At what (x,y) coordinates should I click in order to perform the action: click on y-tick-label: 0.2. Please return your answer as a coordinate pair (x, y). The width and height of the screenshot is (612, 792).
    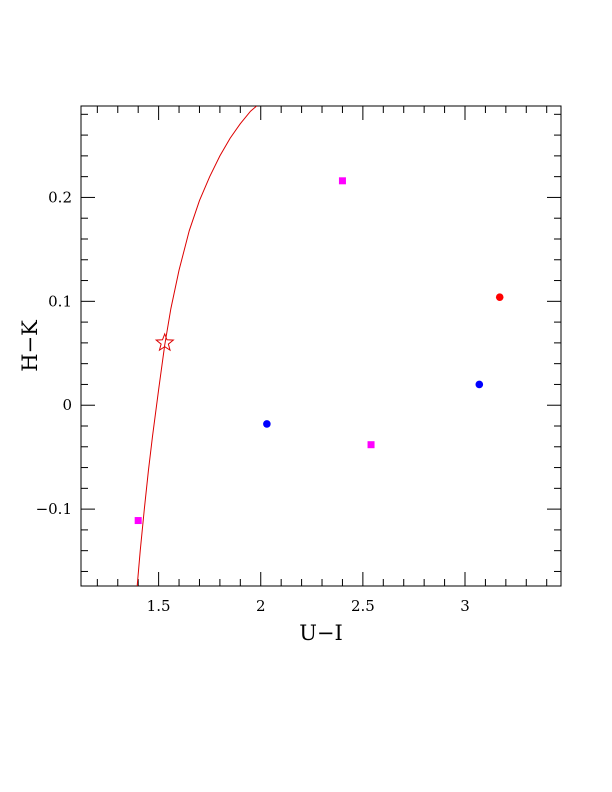
    Looking at the image, I should click on (60, 197).